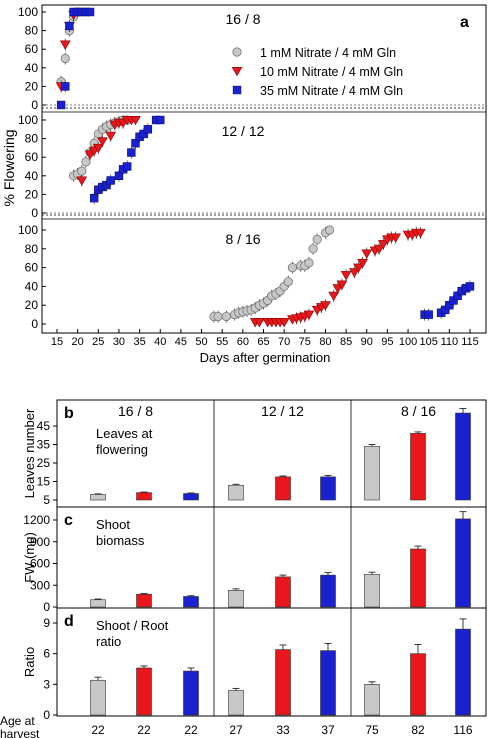 The width and height of the screenshot is (489, 738). I want to click on x-tick-label: 70, so click(284, 342).